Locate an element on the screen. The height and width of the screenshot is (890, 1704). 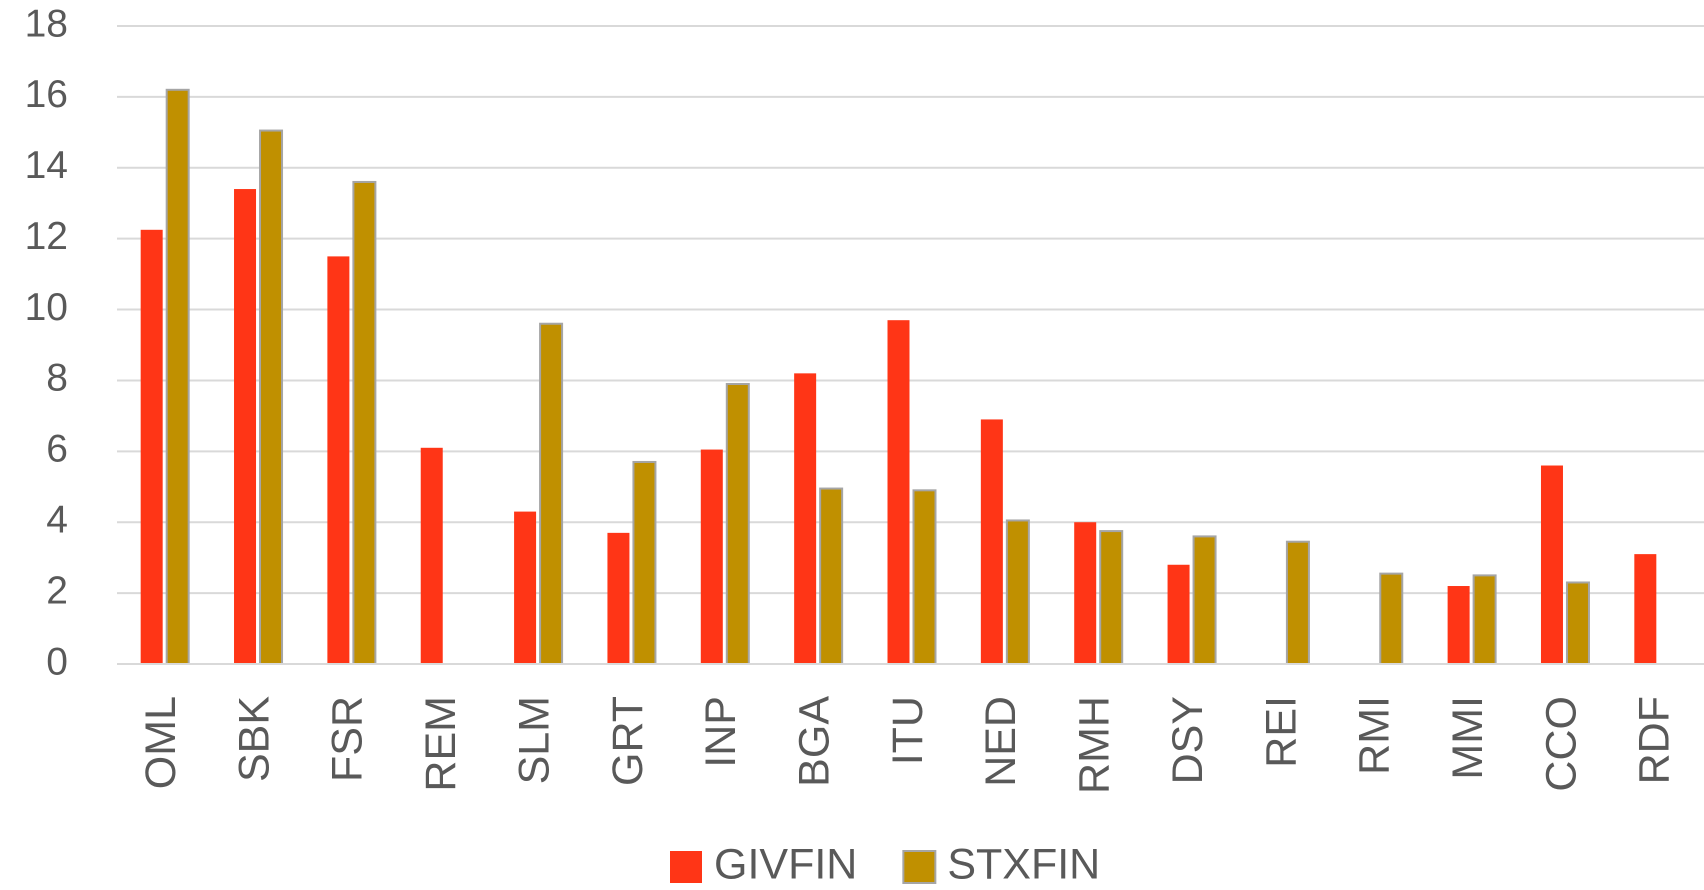
x-tick-label: REM is located at coordinates (441, 744).